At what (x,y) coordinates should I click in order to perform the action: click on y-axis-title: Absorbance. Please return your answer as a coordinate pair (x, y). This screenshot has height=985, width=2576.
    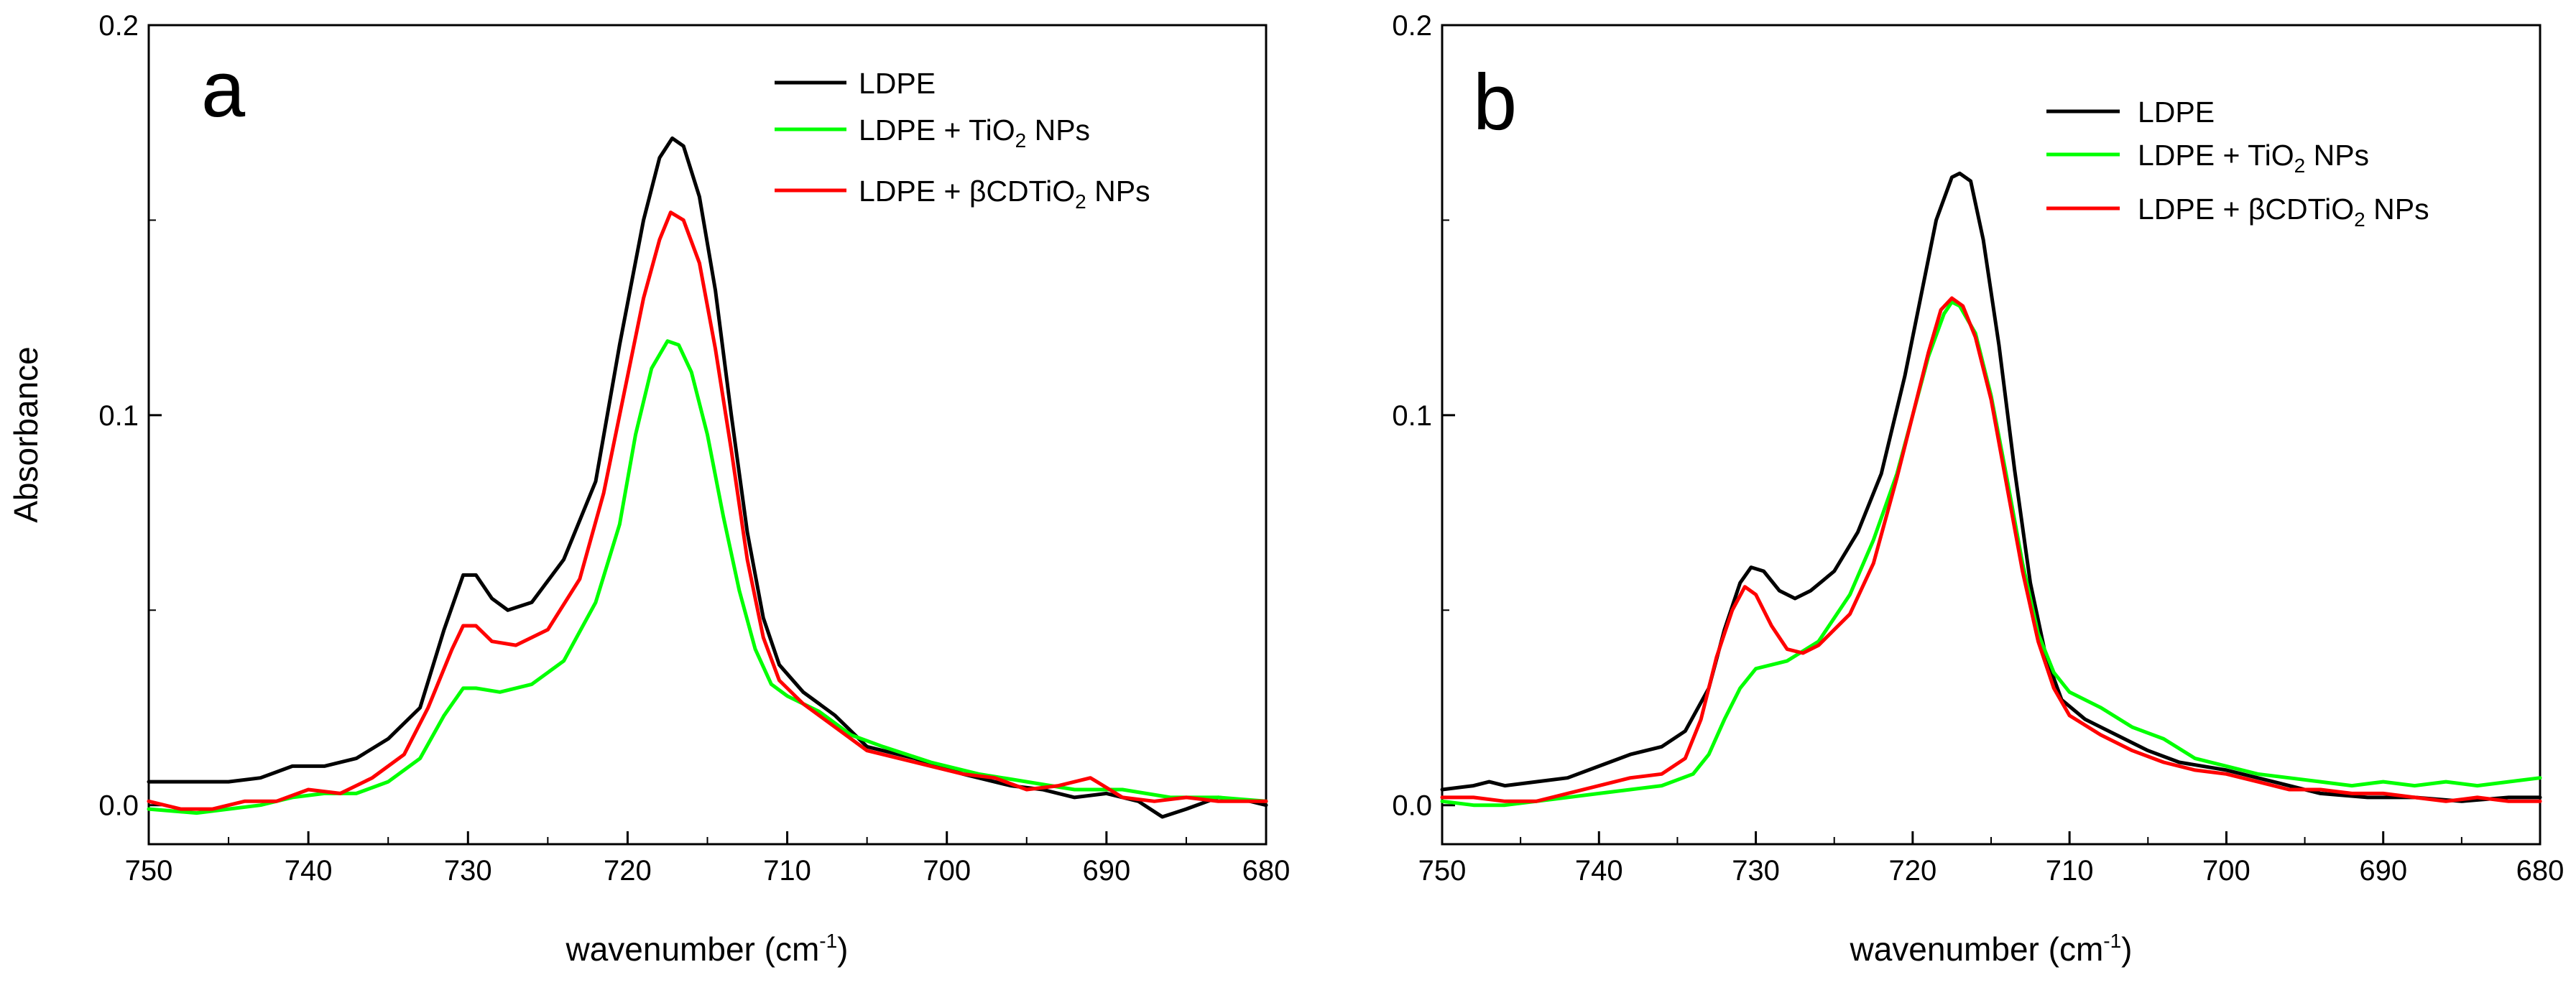
    Looking at the image, I should click on (26, 434).